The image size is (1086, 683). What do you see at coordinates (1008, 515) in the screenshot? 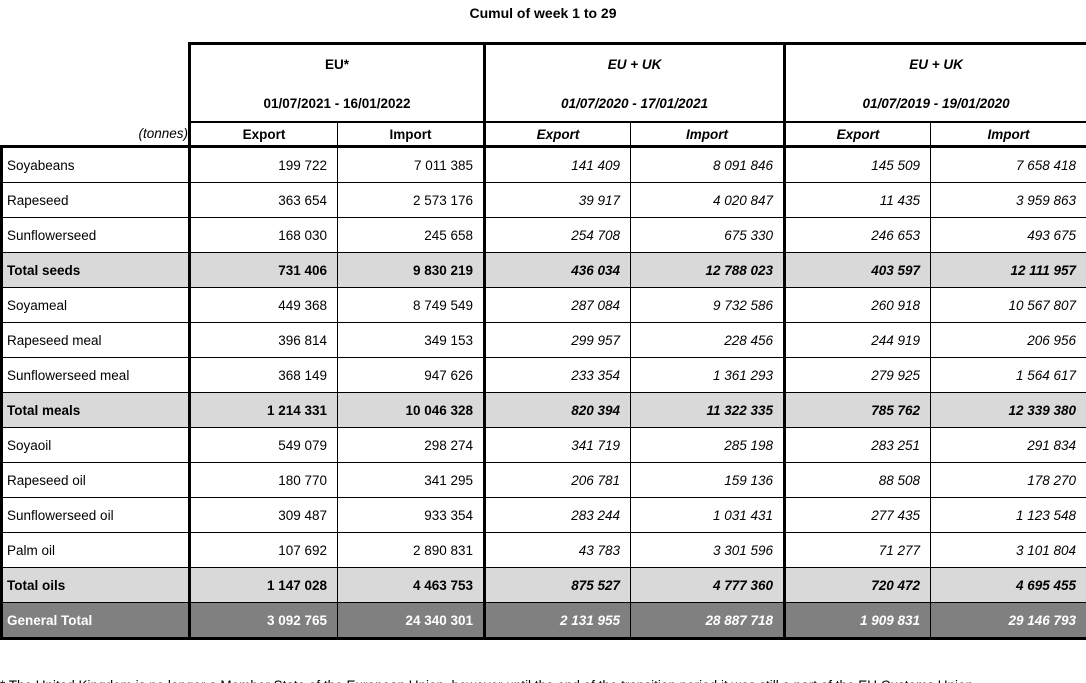
I see `value-cell: 1 123 548` at bounding box center [1008, 515].